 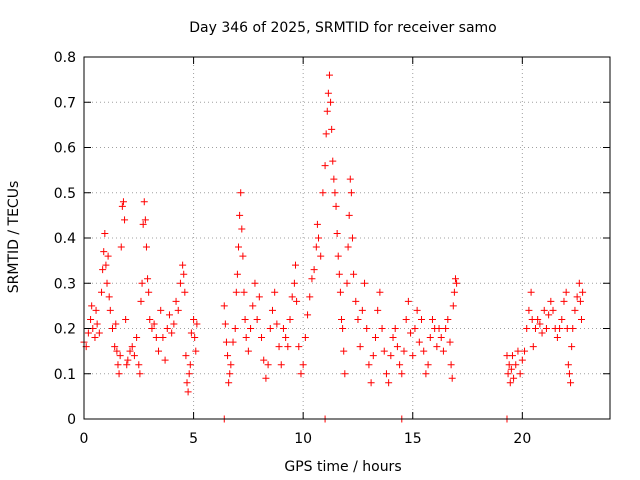 What do you see at coordinates (522, 439) in the screenshot?
I see `x-tick-label: 20` at bounding box center [522, 439].